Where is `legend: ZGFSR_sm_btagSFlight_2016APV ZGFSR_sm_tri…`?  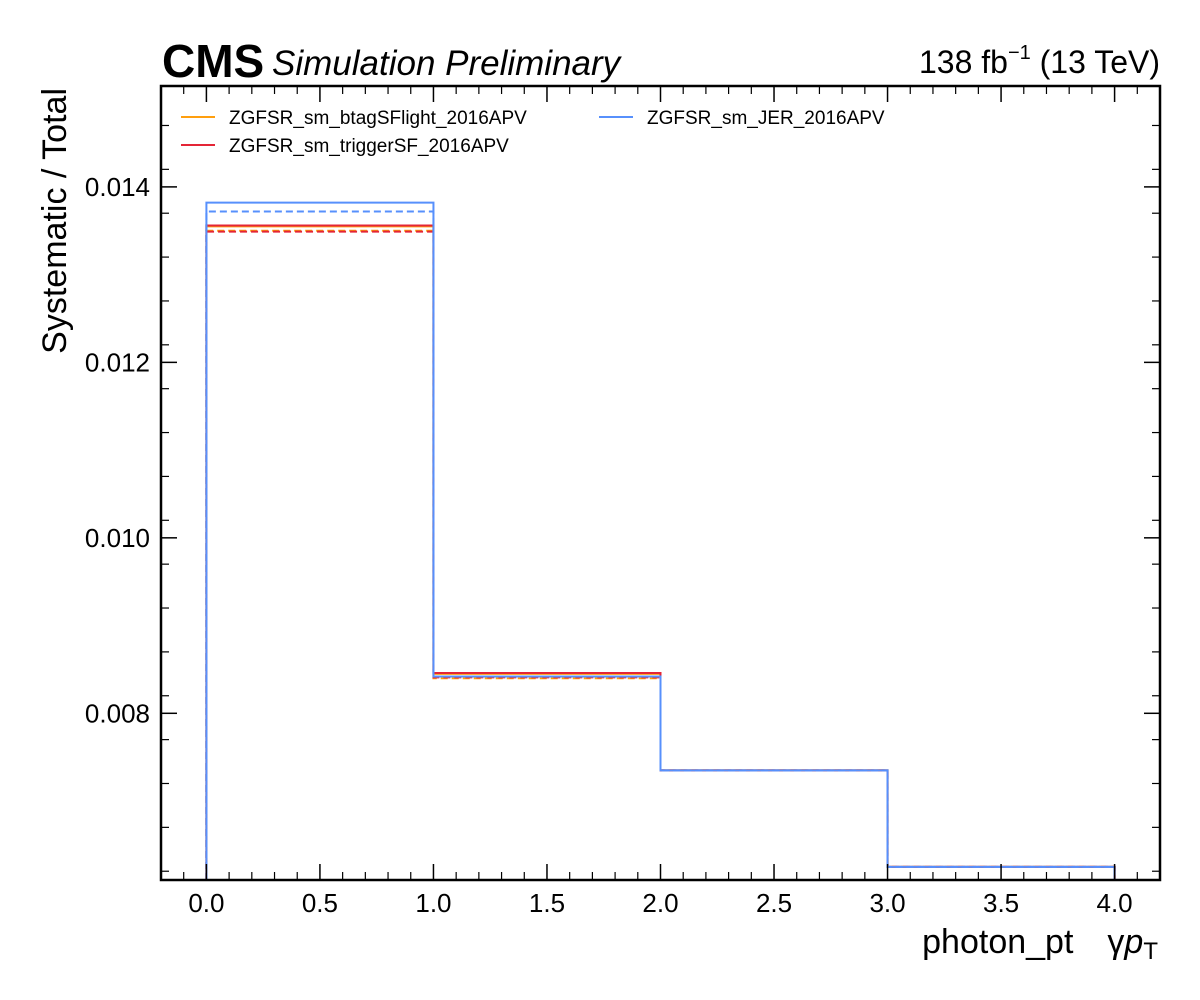 legend: ZGFSR_sm_btagSFlight_2016APV ZGFSR_sm_tri… is located at coordinates (533, 132).